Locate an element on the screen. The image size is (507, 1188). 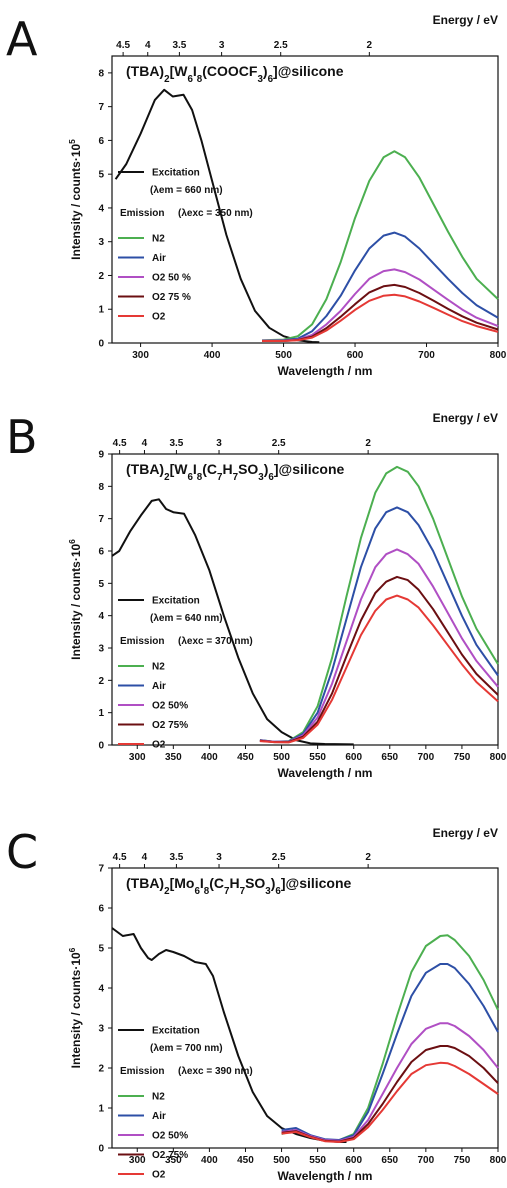
y-axis-title: Intensity / counts·105 is located at coordinates (75, 199).